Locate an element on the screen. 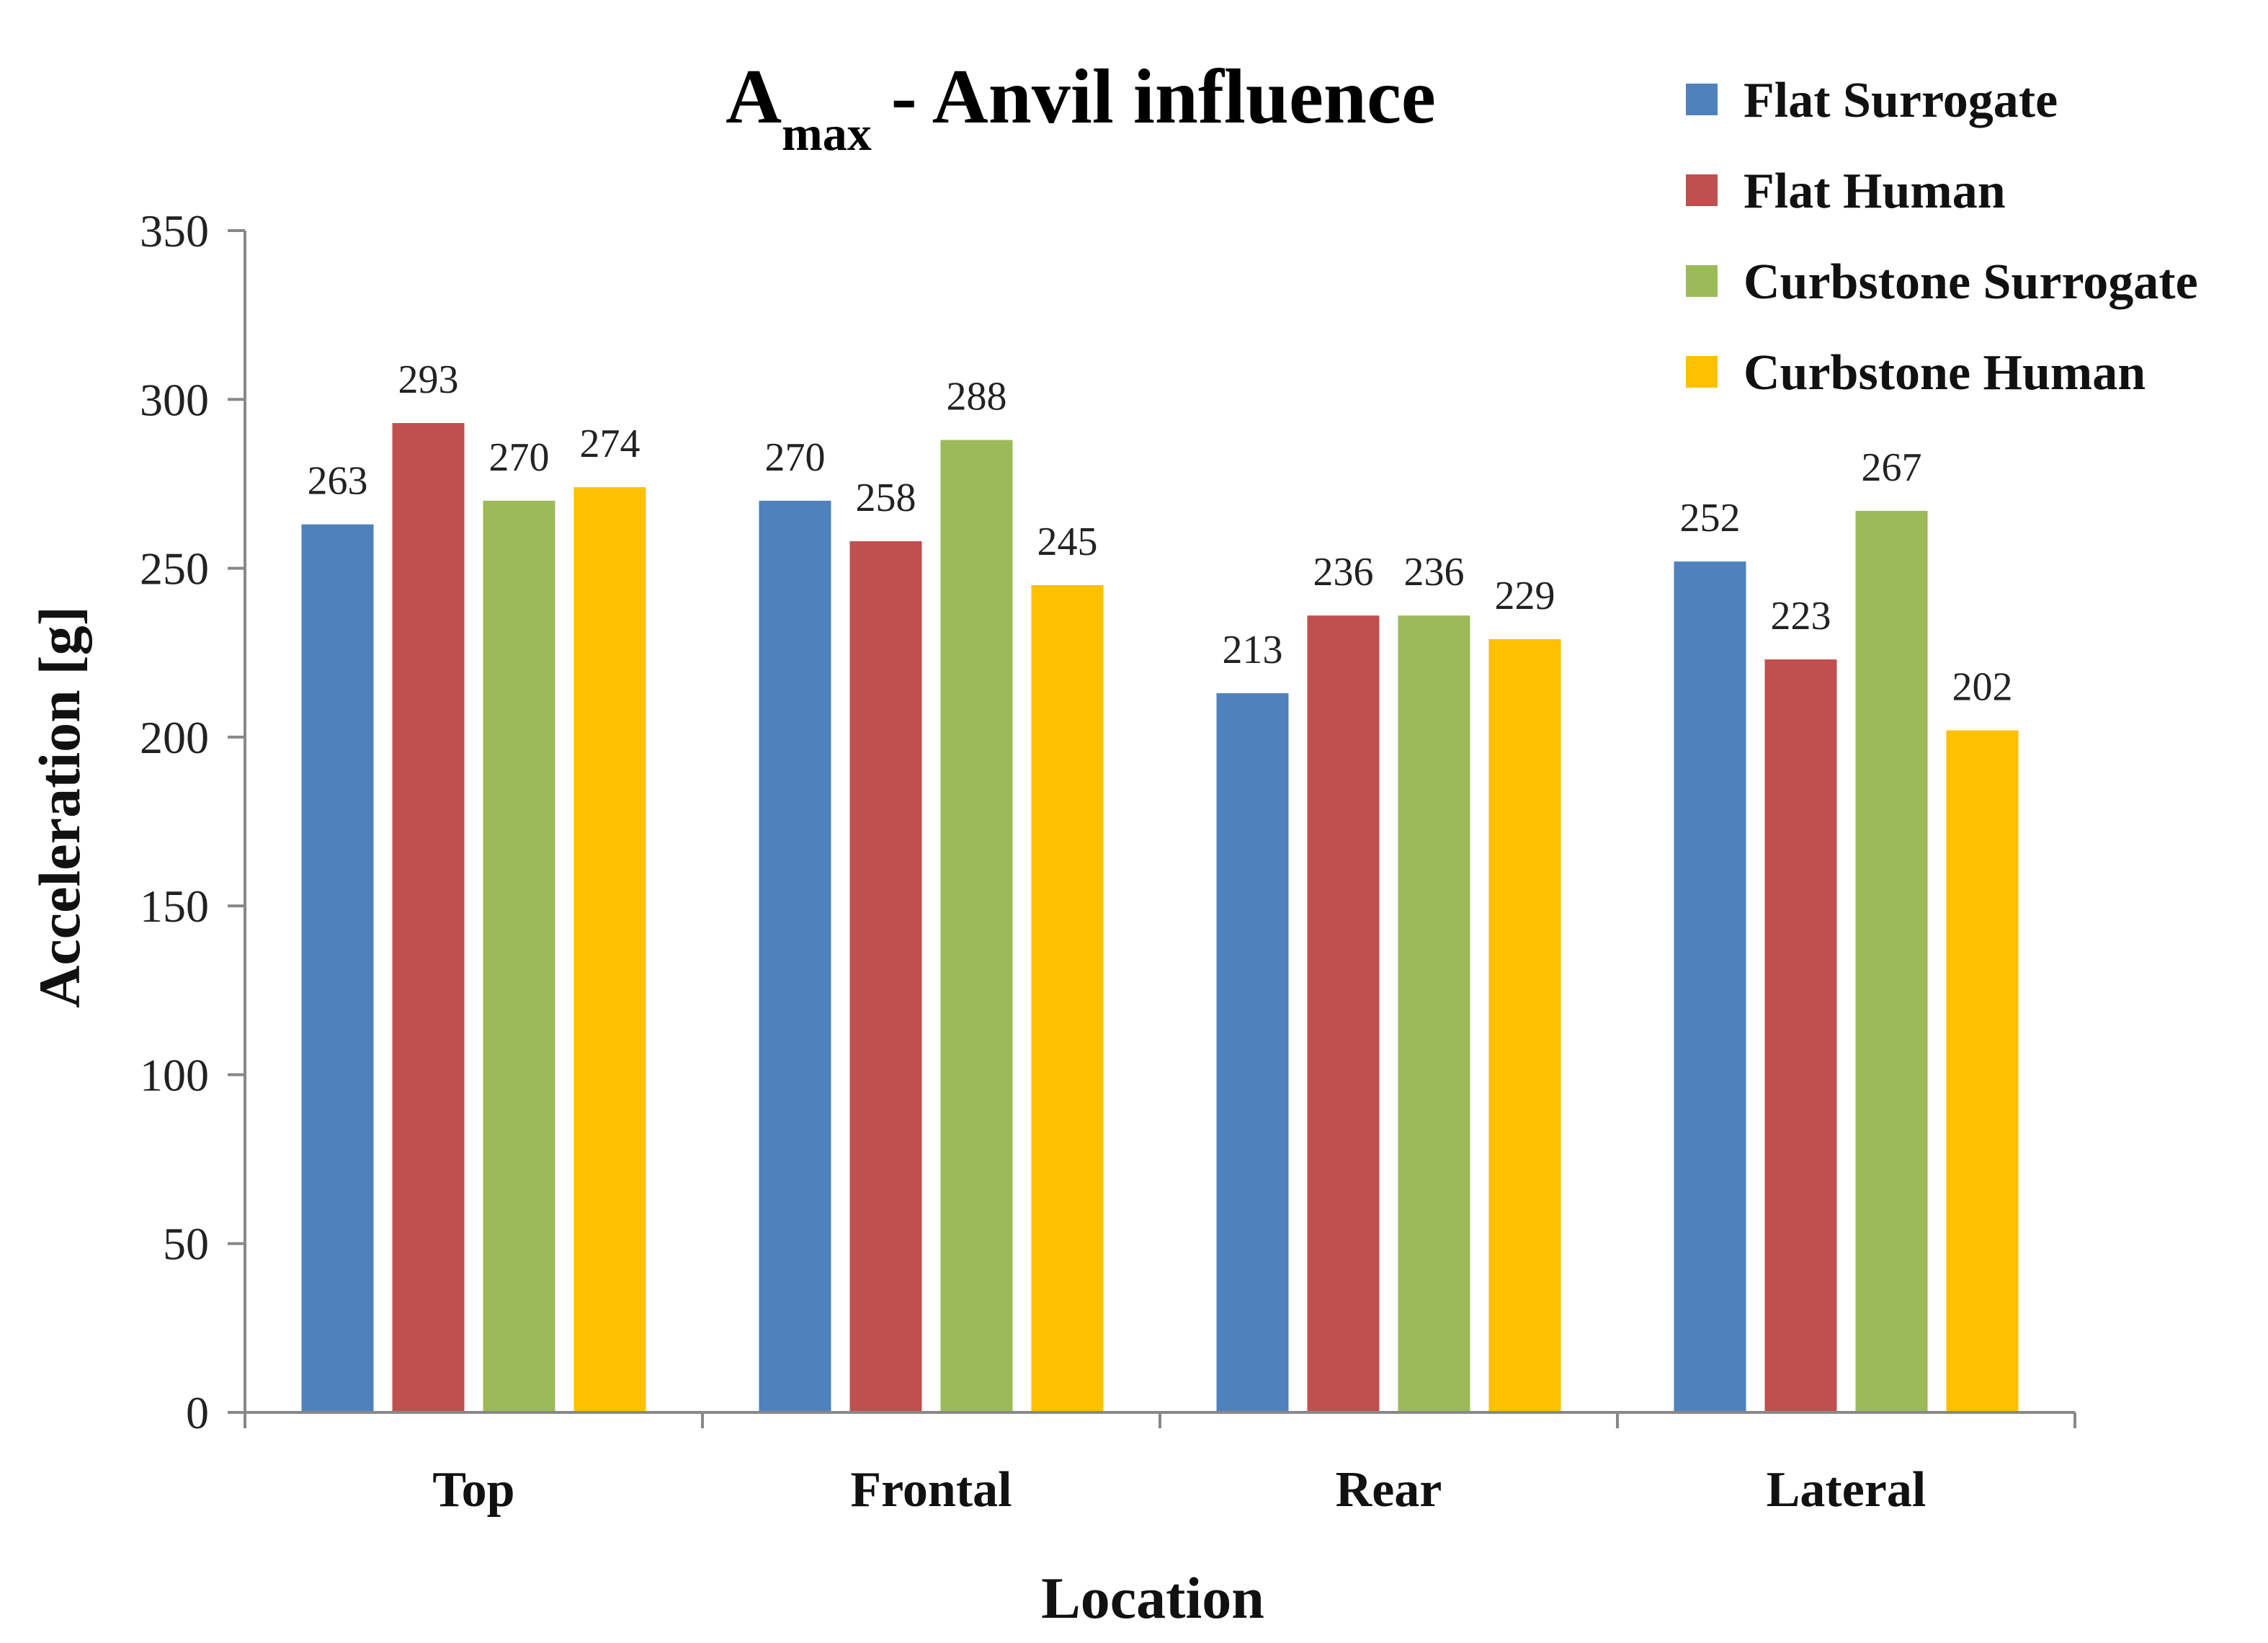 This screenshot has width=2268, height=1643. chart-title: Amax - Anvil influence is located at coordinates (1081, 107).